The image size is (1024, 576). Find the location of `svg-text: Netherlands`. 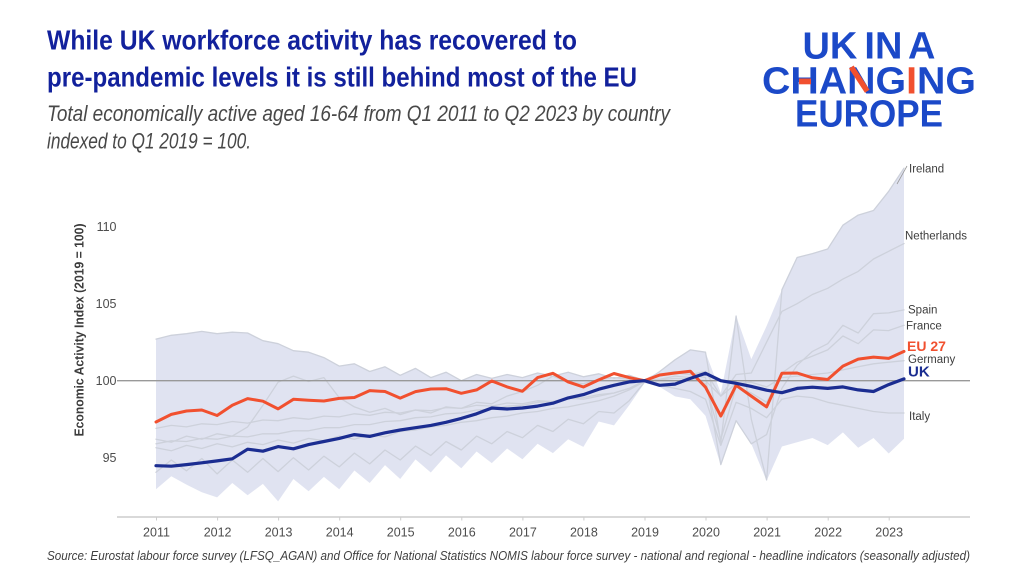

svg-text: Netherlands is located at coordinates (936, 237).